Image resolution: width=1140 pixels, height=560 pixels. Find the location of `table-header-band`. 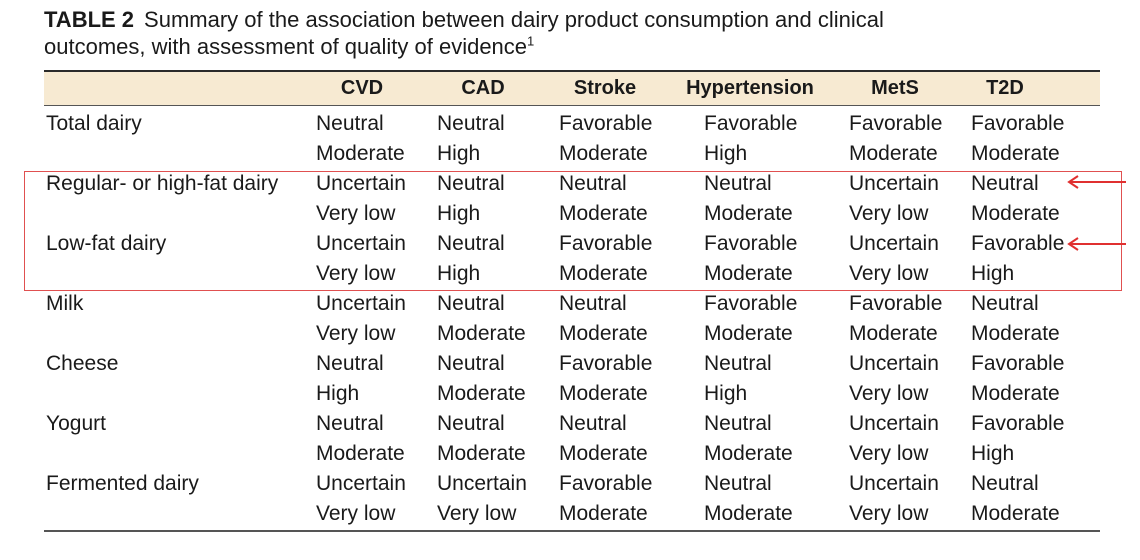

table-header-band is located at coordinates (572, 88).